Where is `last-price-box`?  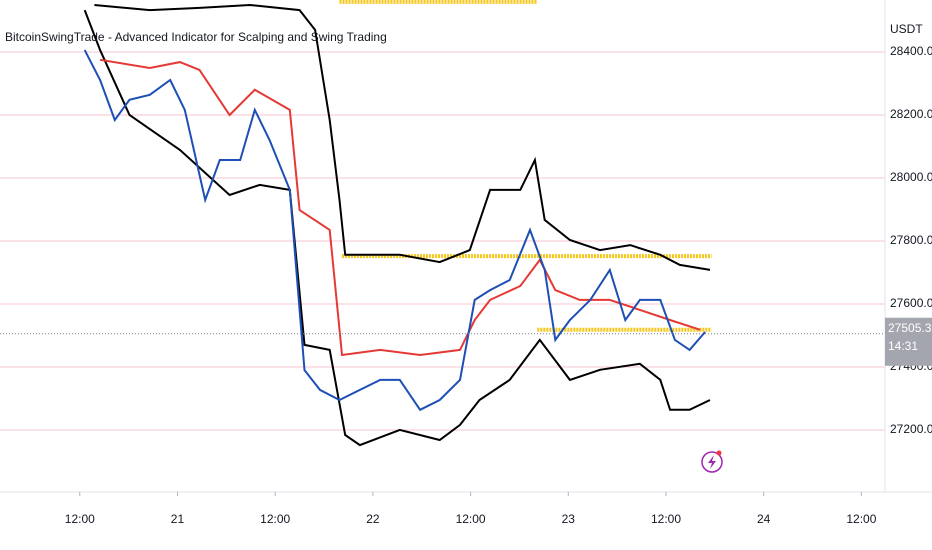 last-price-box is located at coordinates (908, 341).